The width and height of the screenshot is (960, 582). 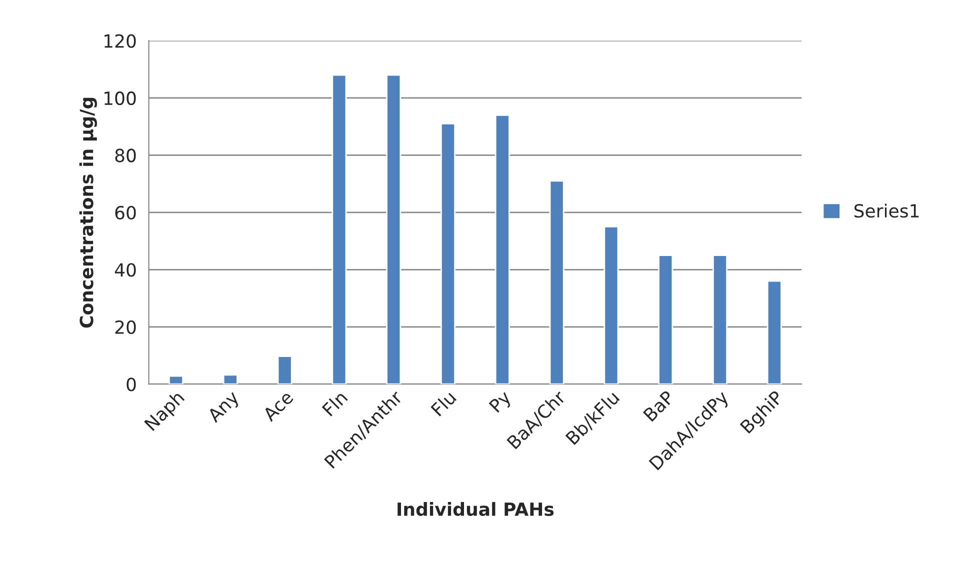 What do you see at coordinates (120, 98) in the screenshot?
I see `y-tick-label: 100` at bounding box center [120, 98].